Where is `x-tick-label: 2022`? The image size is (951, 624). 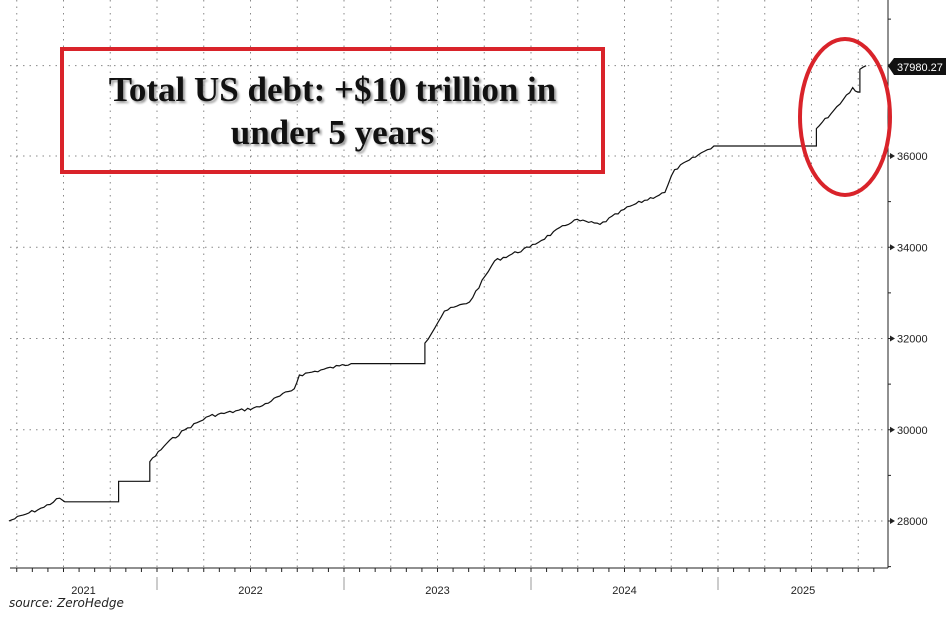 x-tick-label: 2022 is located at coordinates (250, 591).